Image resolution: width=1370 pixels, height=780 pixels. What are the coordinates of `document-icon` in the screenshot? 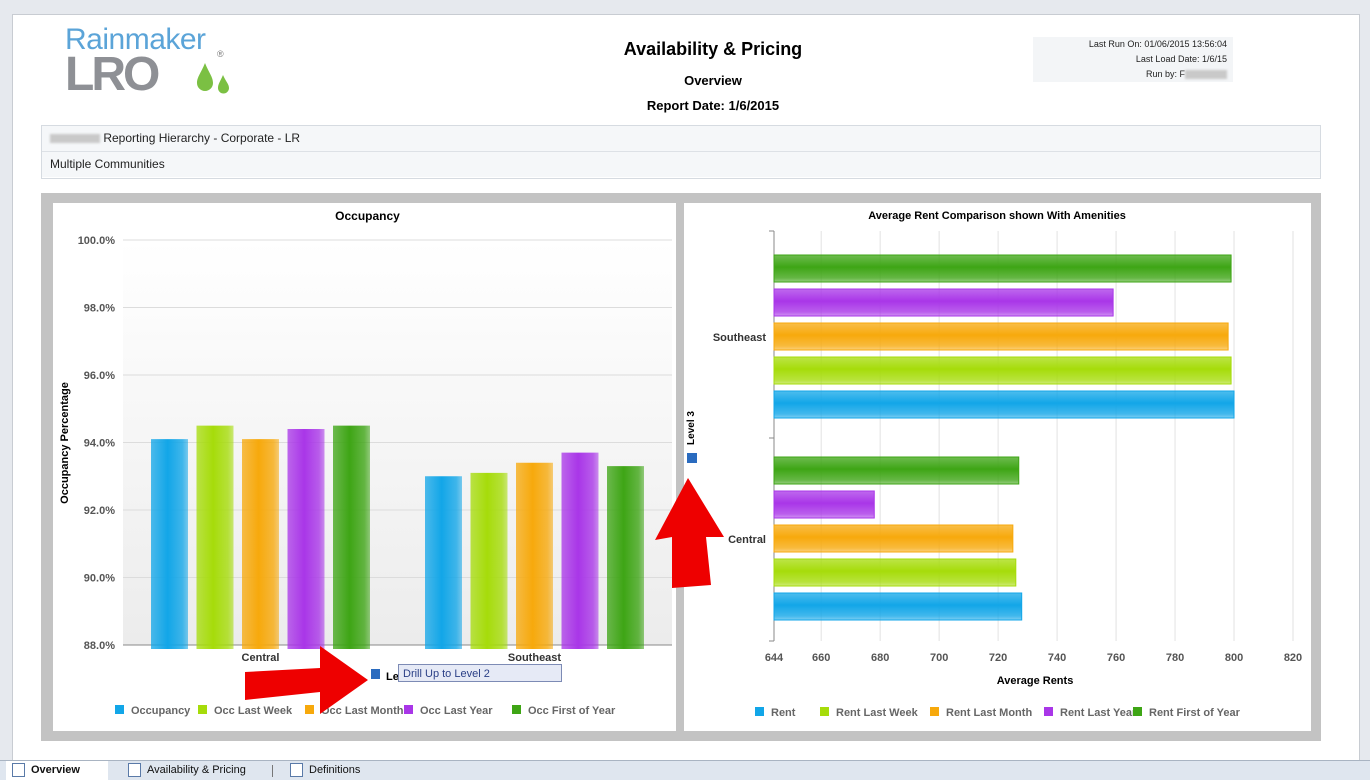 It's located at (296, 770).